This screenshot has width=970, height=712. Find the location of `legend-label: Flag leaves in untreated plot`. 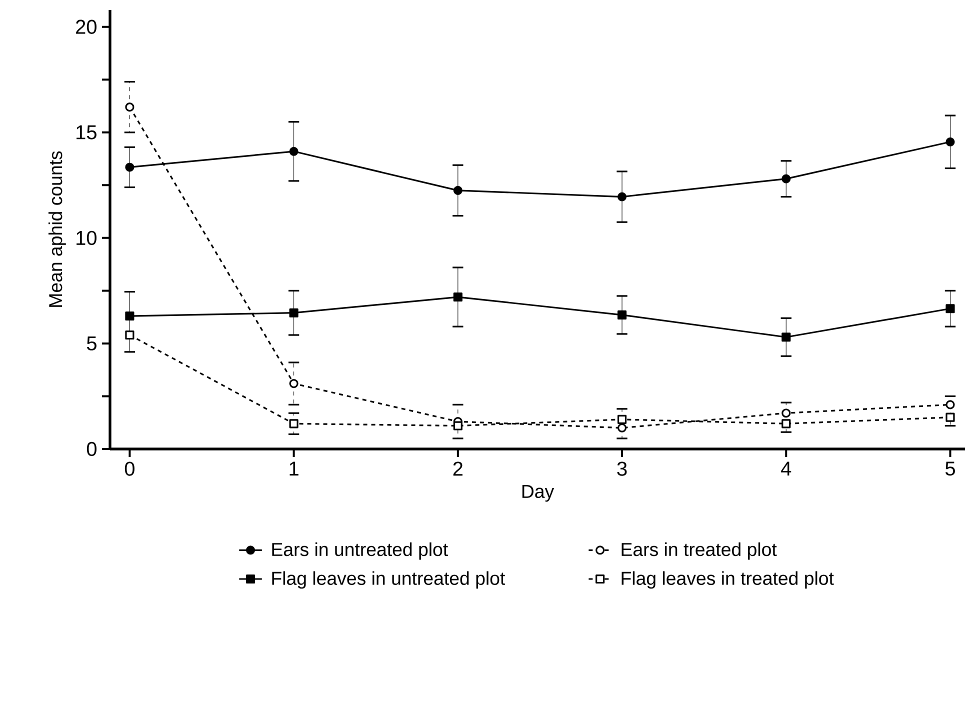

legend-label: Flag leaves in untreated plot is located at coordinates (389, 580).